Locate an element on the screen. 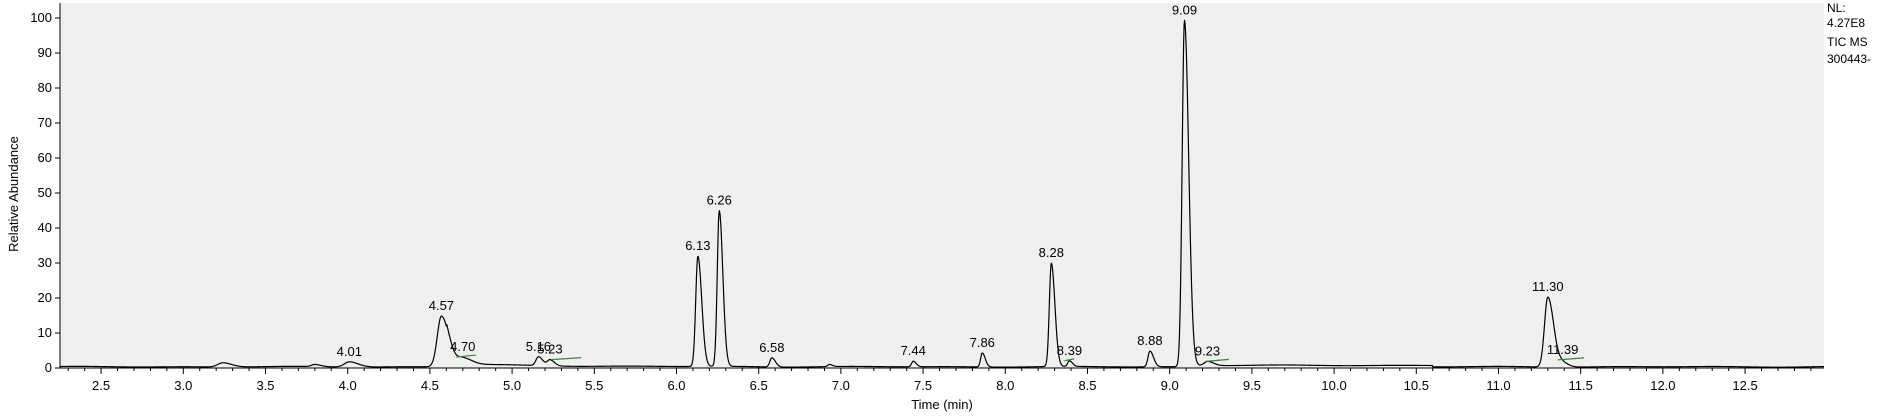 The height and width of the screenshot is (419, 1879). x-tick-label: 5.5 is located at coordinates (594, 385).